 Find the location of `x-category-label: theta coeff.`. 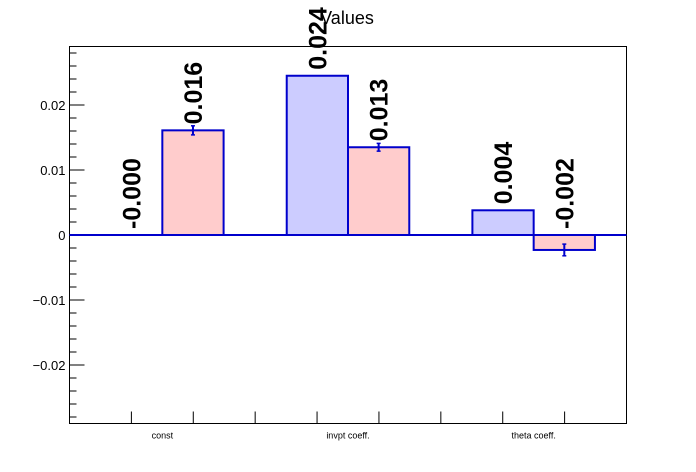

x-category-label: theta coeff. is located at coordinates (533, 436).